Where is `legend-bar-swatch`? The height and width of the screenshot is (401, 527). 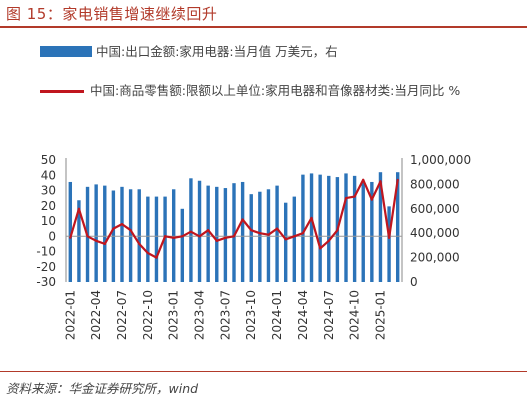
legend-bar-swatch is located at coordinates (66, 51).